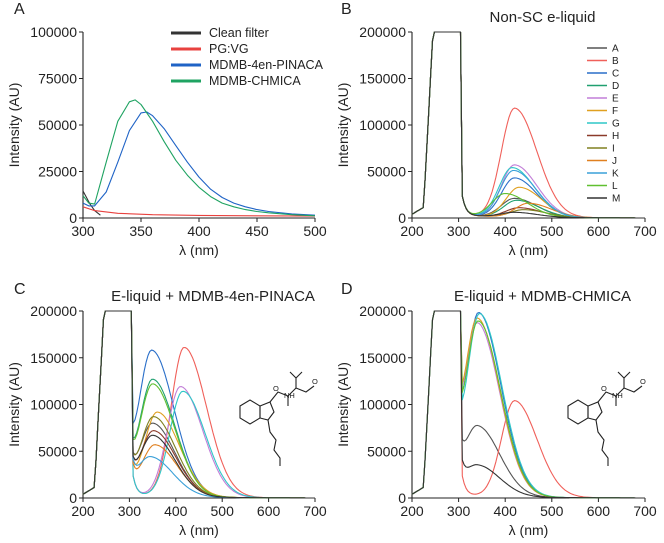  I want to click on legend-label: D, so click(615, 86).